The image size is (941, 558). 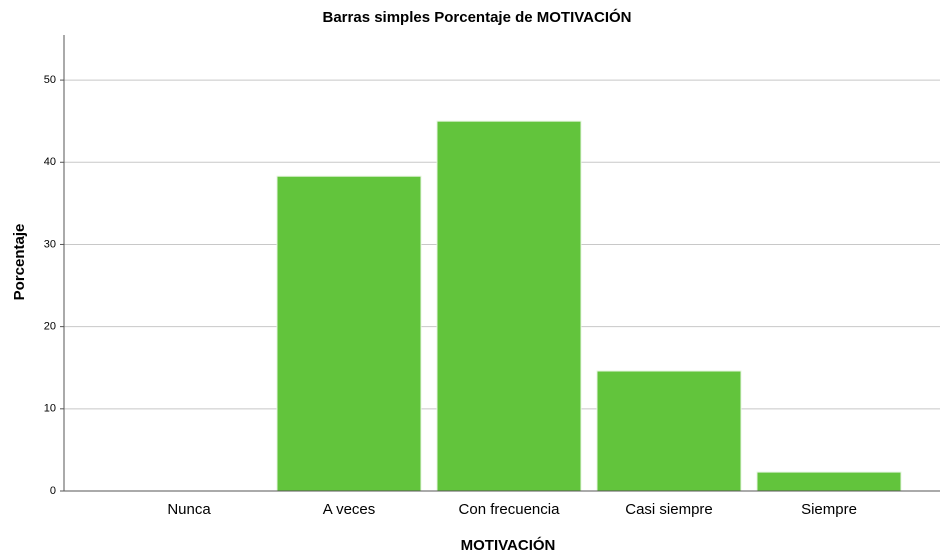 I want to click on x-tick-label: Nunca, so click(x=189, y=509).